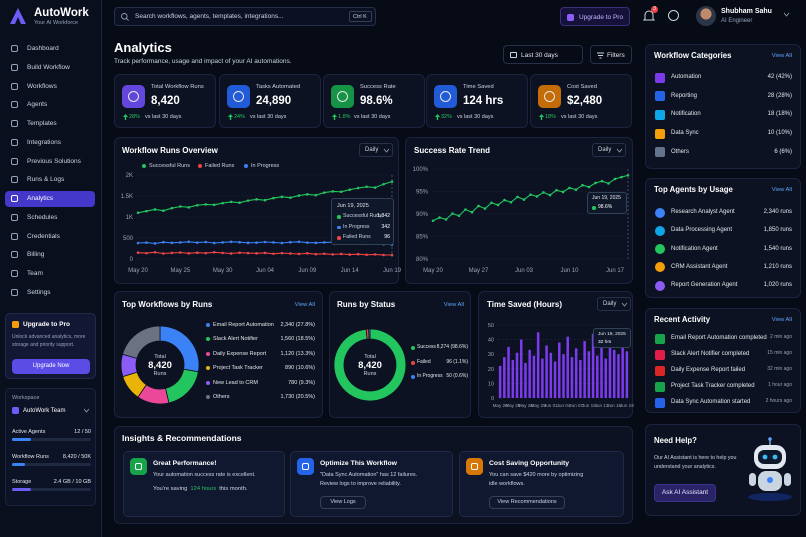 The image size is (806, 537). Describe the element at coordinates (711, 402) in the screenshot. I see `item-name: Data Sync Automation started` at that location.